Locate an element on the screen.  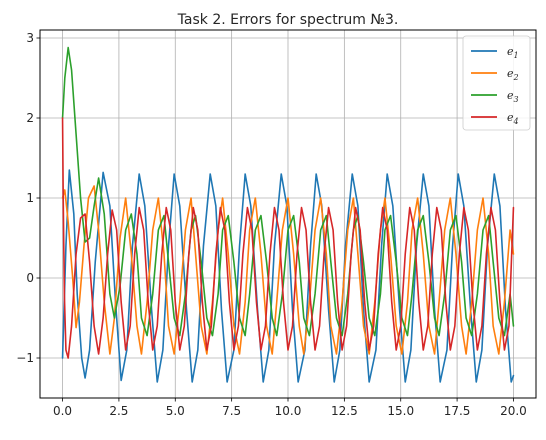
legend-label-subscript: 3 is located at coordinates (516, 99).